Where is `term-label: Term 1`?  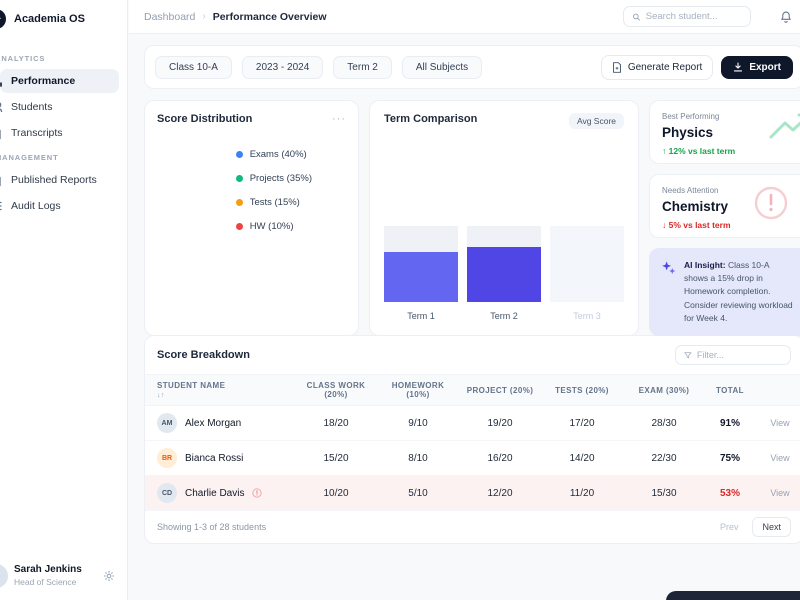
term-label: Term 1 is located at coordinates (421, 315).